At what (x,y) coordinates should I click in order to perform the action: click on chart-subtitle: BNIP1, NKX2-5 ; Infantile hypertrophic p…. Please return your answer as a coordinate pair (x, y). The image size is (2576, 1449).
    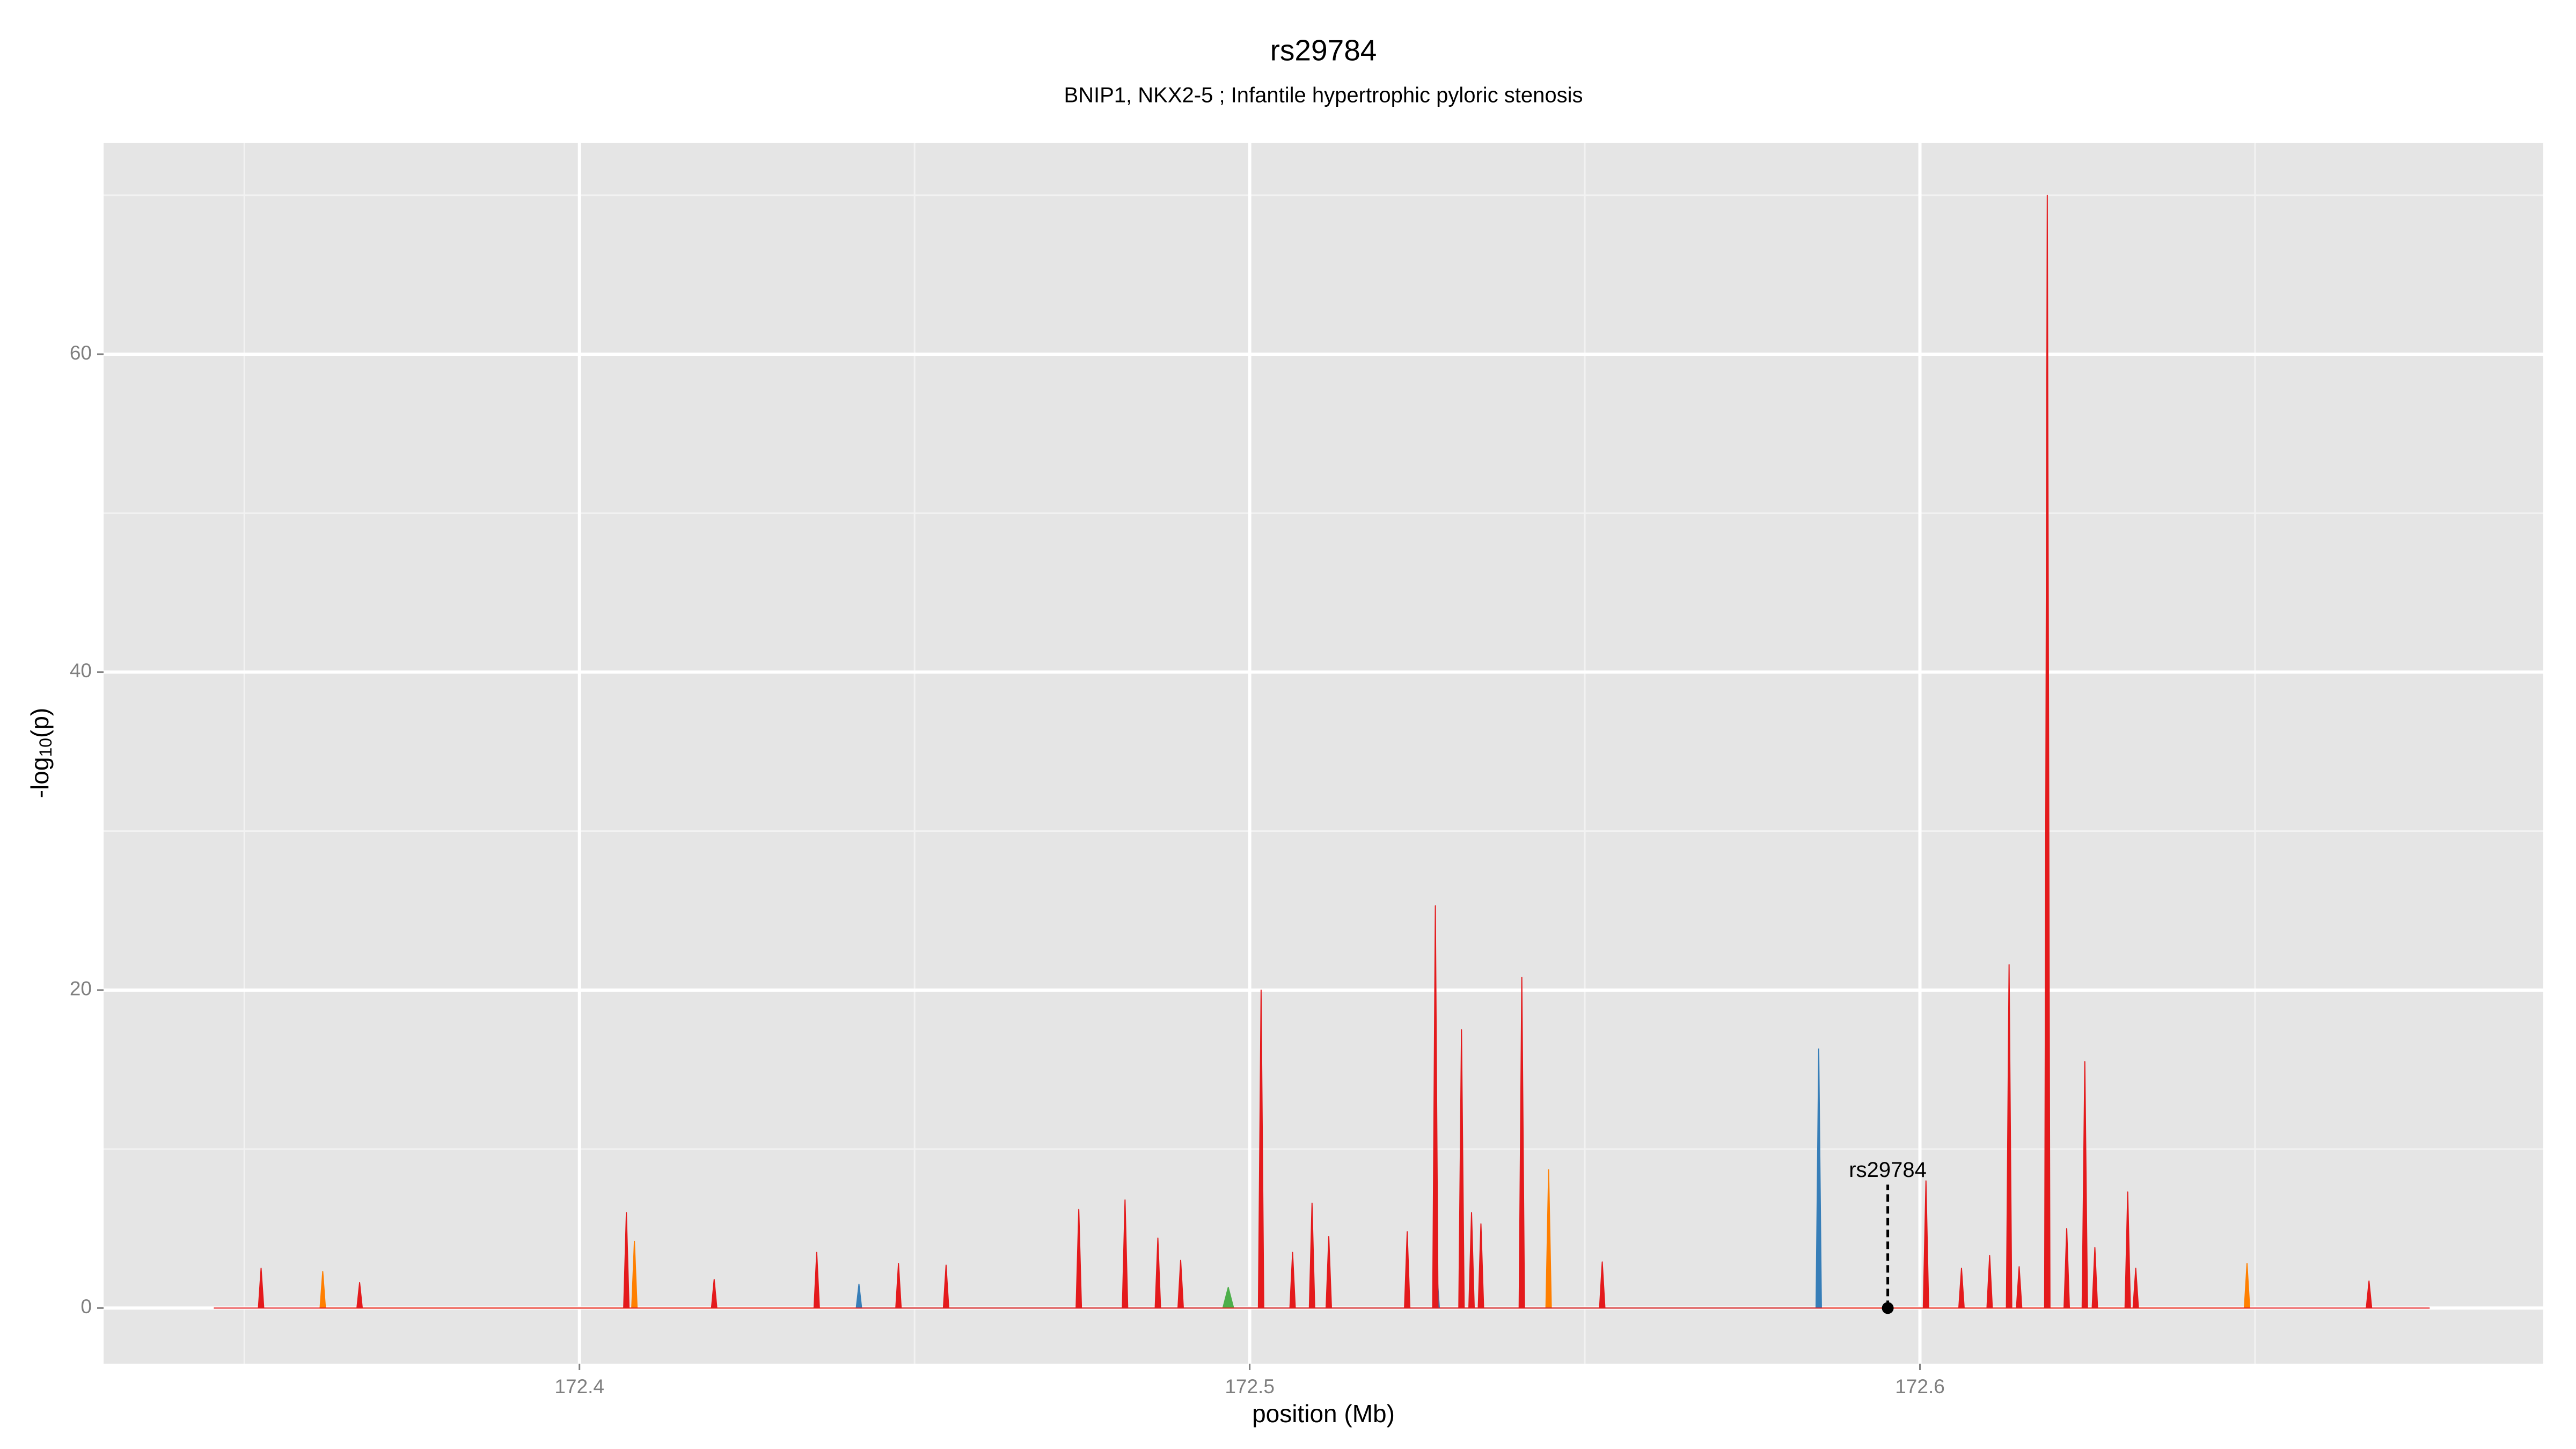
    Looking at the image, I should click on (1323, 95).